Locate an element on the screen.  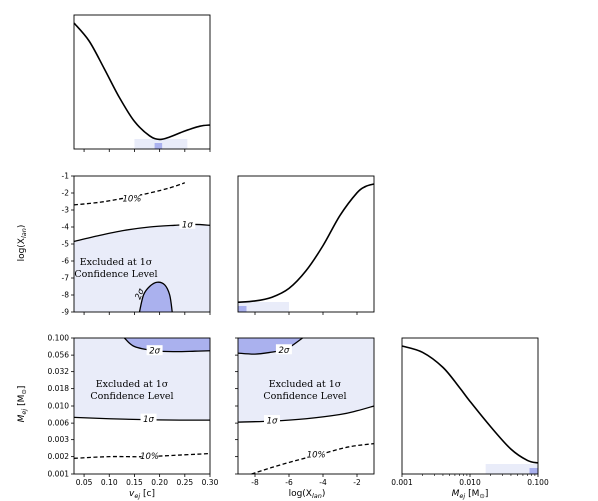
y-tick-label: 0.056 is located at coordinates (59, 355).